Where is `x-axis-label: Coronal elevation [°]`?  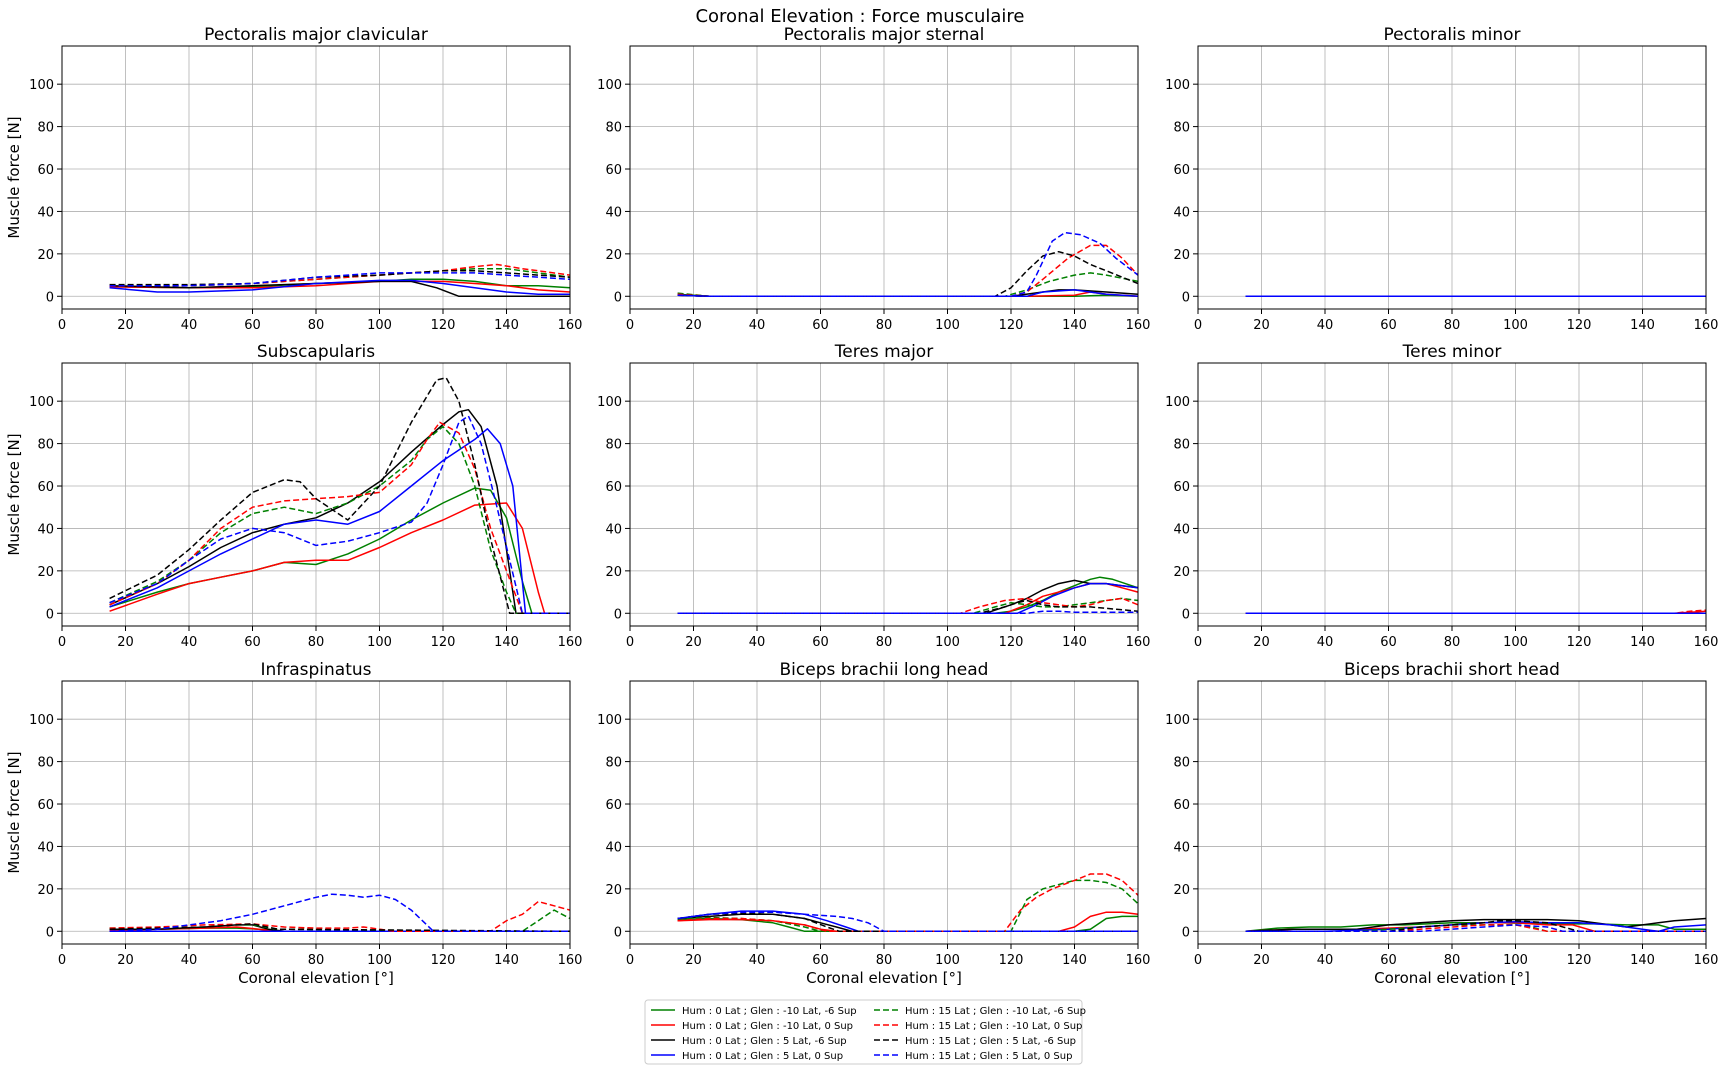
x-axis-label: Coronal elevation [°] is located at coordinates (884, 978).